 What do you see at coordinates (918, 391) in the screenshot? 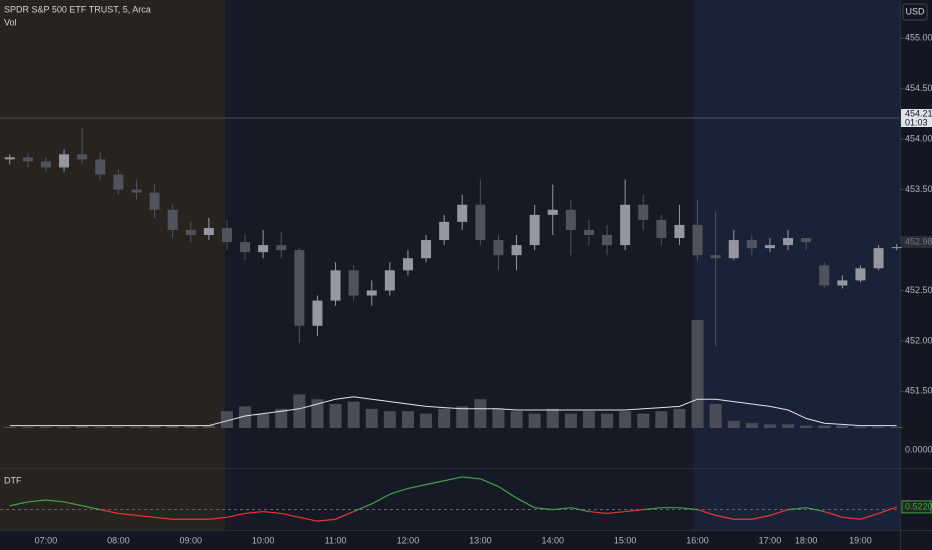
I see `y-tick-label: 451.50` at bounding box center [918, 391].